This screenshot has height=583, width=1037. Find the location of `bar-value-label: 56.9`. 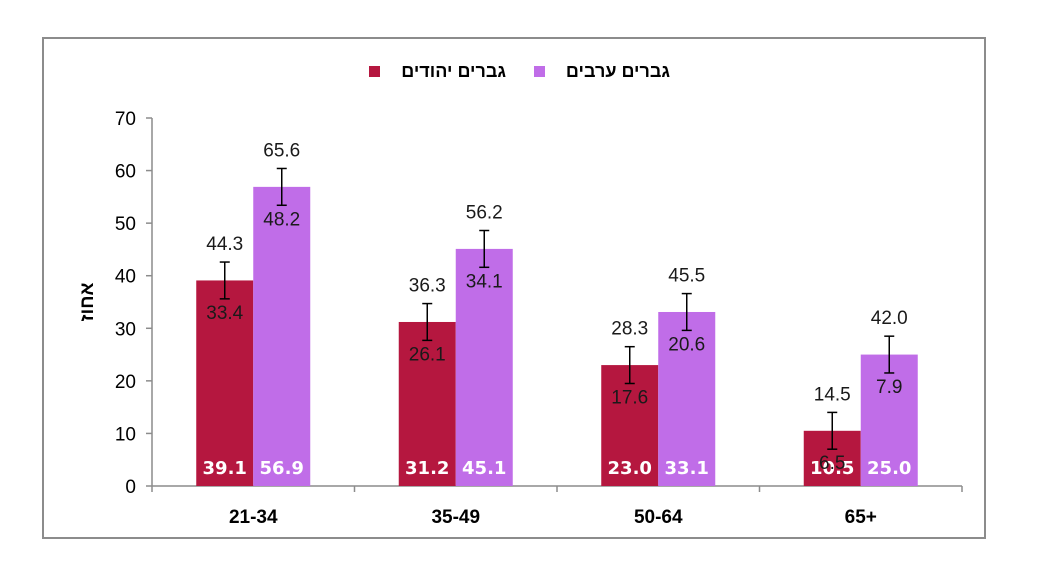

bar-value-label: 56.9 is located at coordinates (282, 468).